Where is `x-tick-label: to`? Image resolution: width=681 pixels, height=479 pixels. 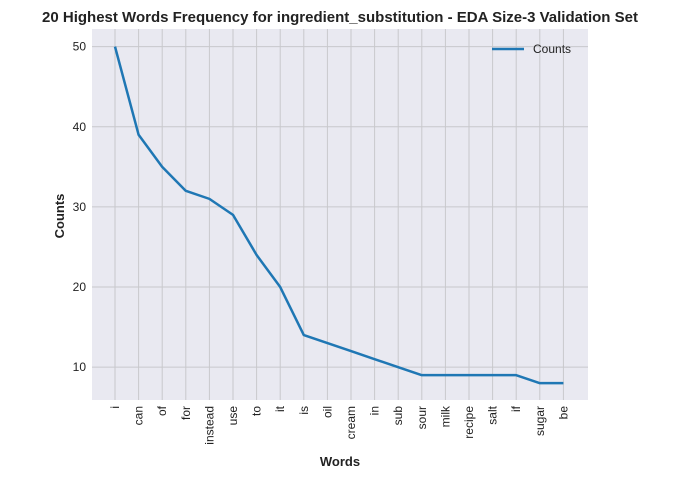
x-tick-label: to is located at coordinates (257, 411).